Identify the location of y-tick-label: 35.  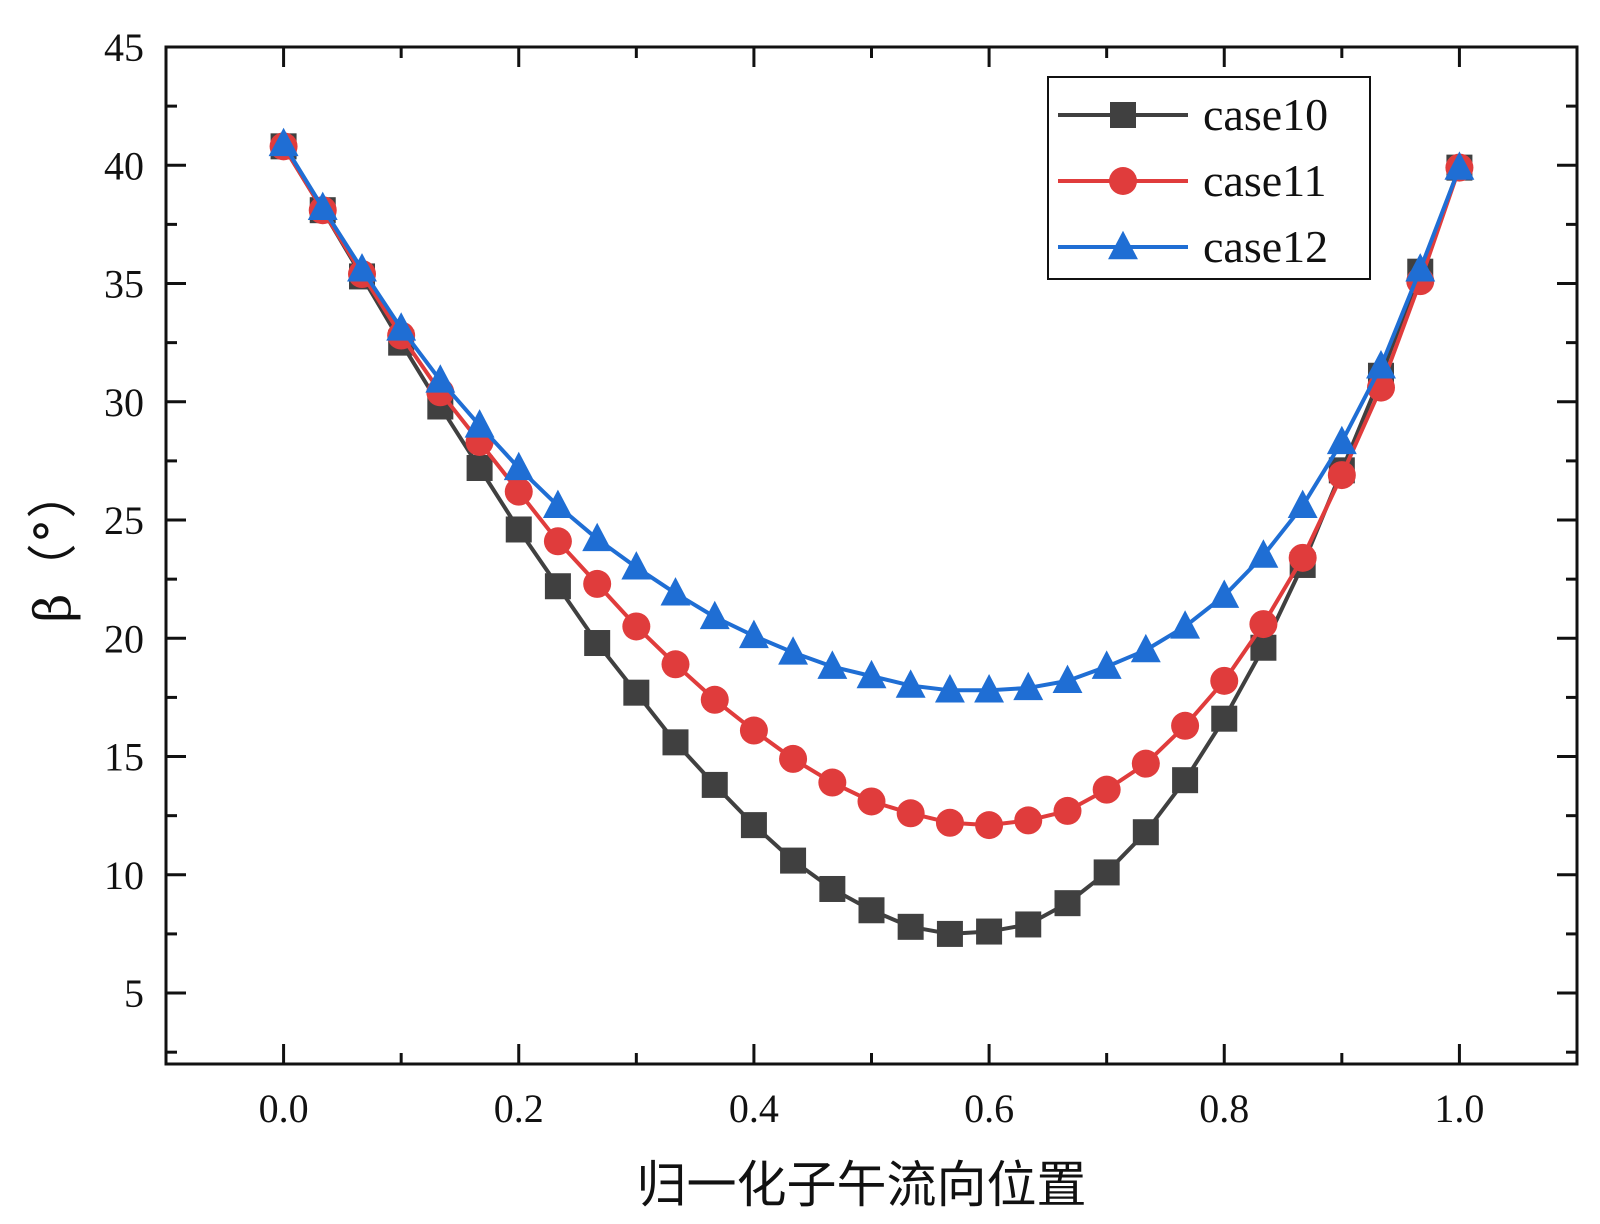
(124, 284).